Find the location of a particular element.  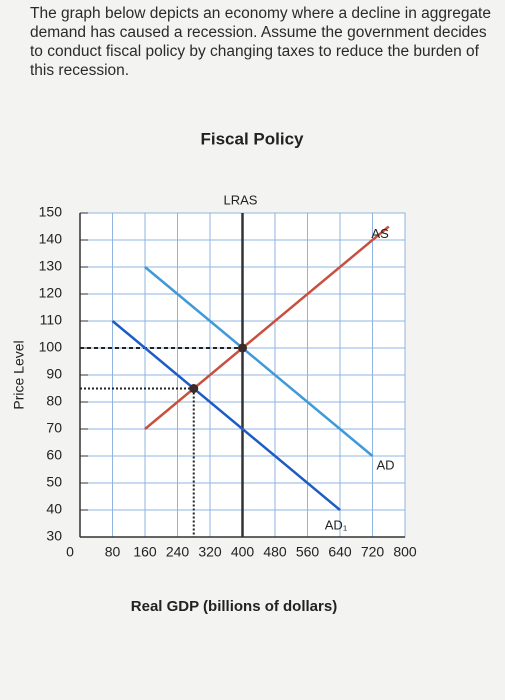

y-axis-label: Price Level is located at coordinates (19, 374).